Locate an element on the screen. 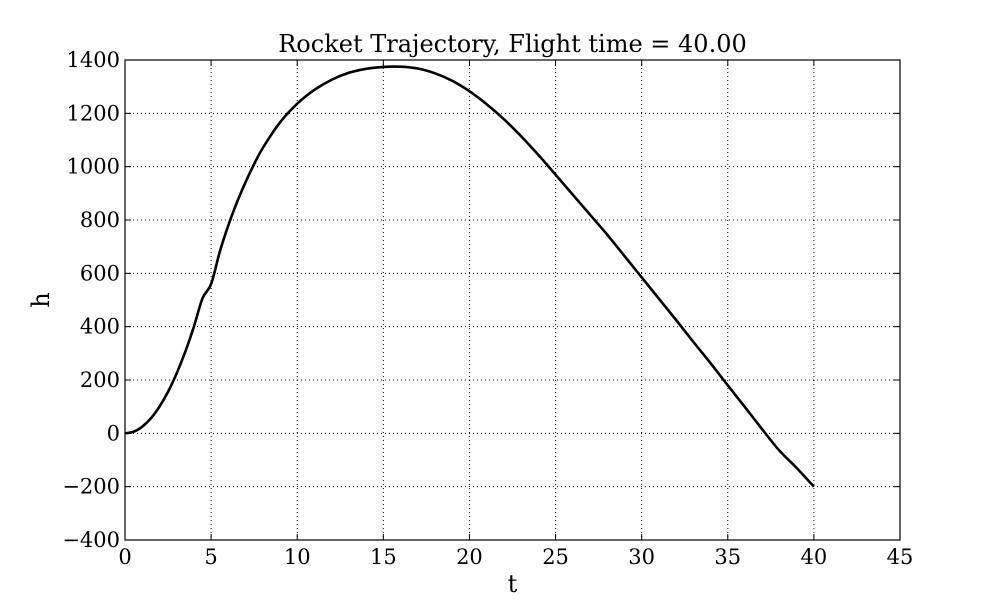  y-tick-label: 1200 is located at coordinates (93, 113).